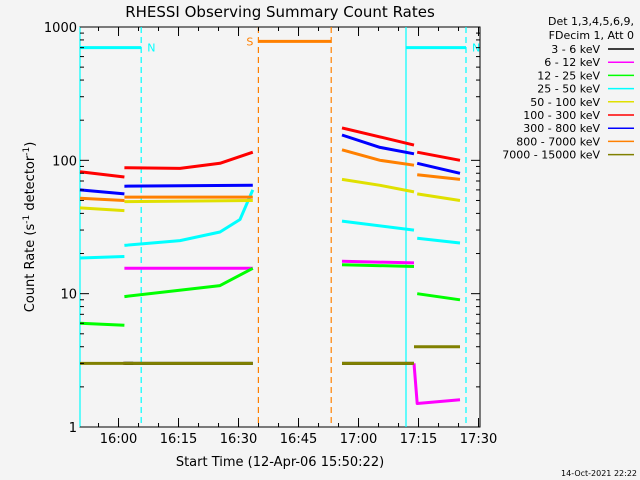 This screenshot has width=640, height=480. I want to click on legend-label-7000-15000-kev: 7000 - 15000 keV, so click(551, 155).